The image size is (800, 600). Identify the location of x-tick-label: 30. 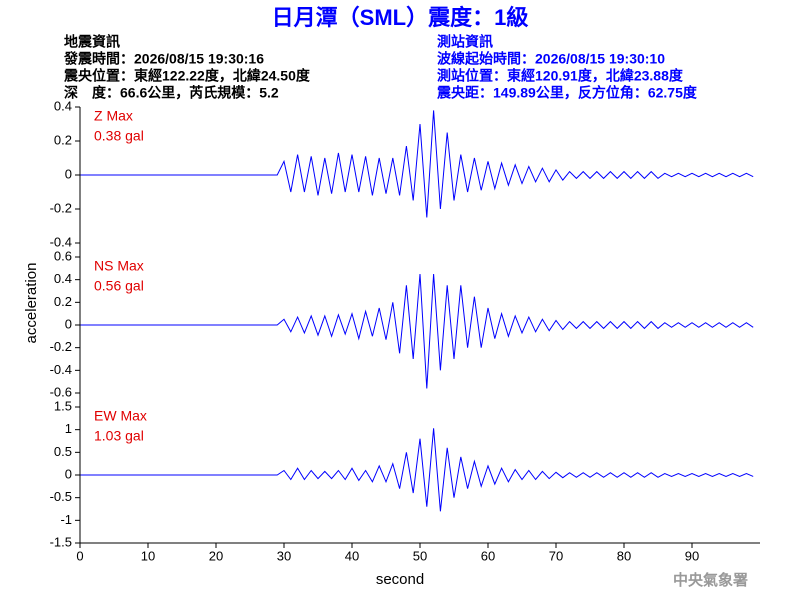
(284, 555).